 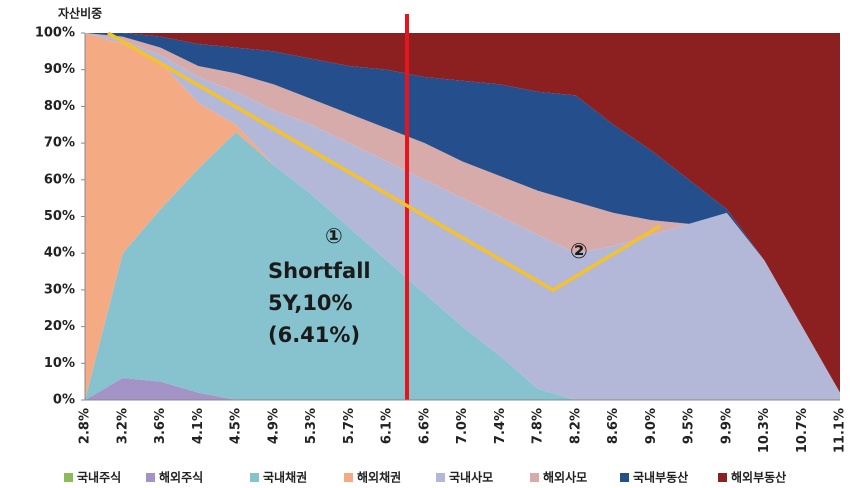 What do you see at coordinates (285, 477) in the screenshot?
I see `legend-label: 국내채권` at bounding box center [285, 477].